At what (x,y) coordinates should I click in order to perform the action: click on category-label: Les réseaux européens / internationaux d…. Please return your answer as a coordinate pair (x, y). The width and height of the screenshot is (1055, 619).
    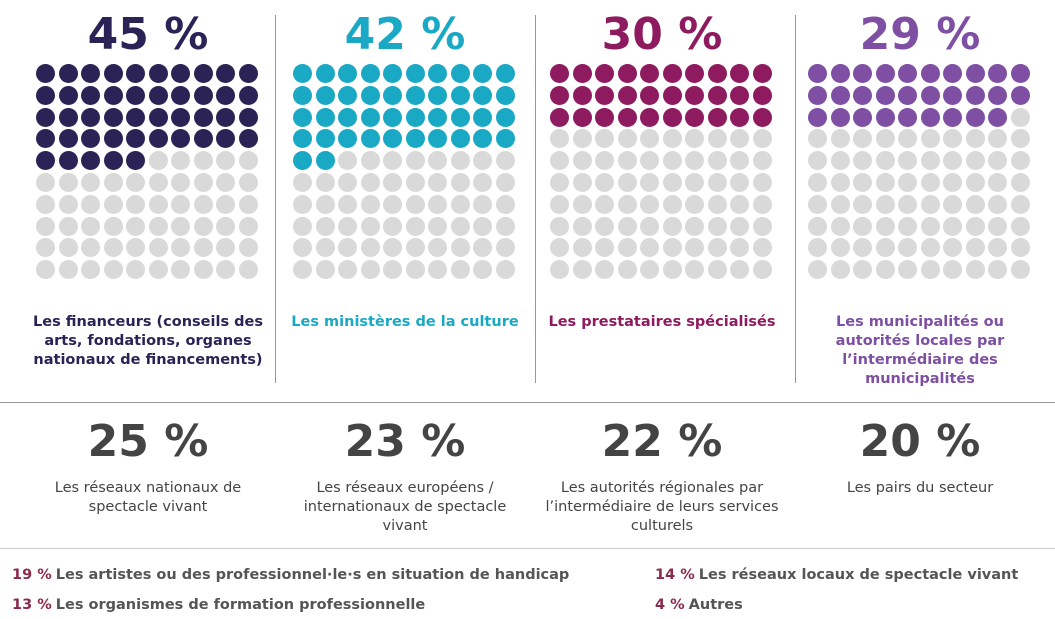
    Looking at the image, I should click on (405, 507).